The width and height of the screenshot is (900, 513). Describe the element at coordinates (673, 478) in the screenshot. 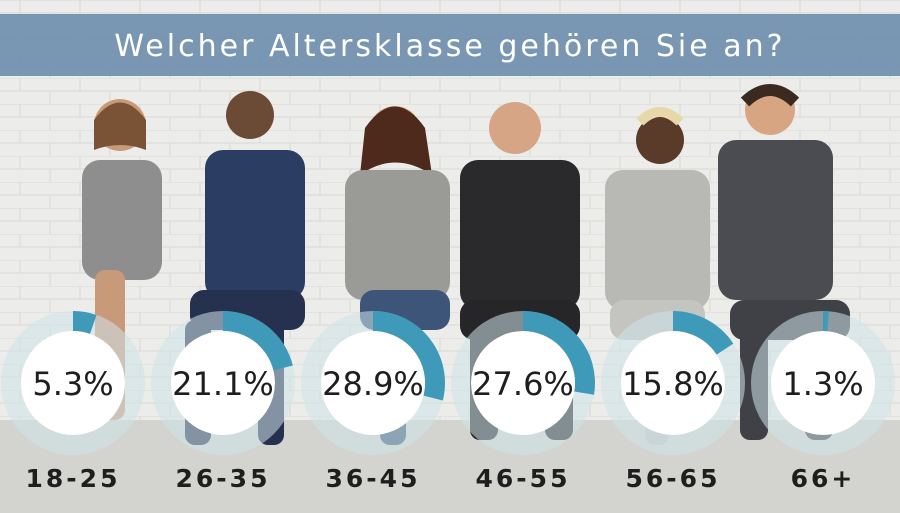

I see `category-label-56-65: 56-65` at that location.